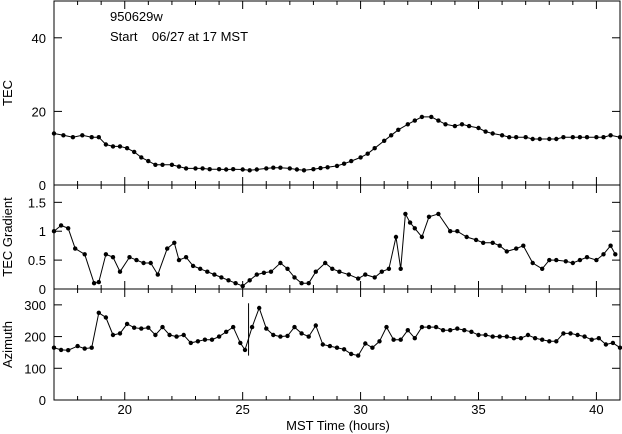 The height and width of the screenshot is (434, 622). I want to click on y-tick-label: 100, so click(35, 368).